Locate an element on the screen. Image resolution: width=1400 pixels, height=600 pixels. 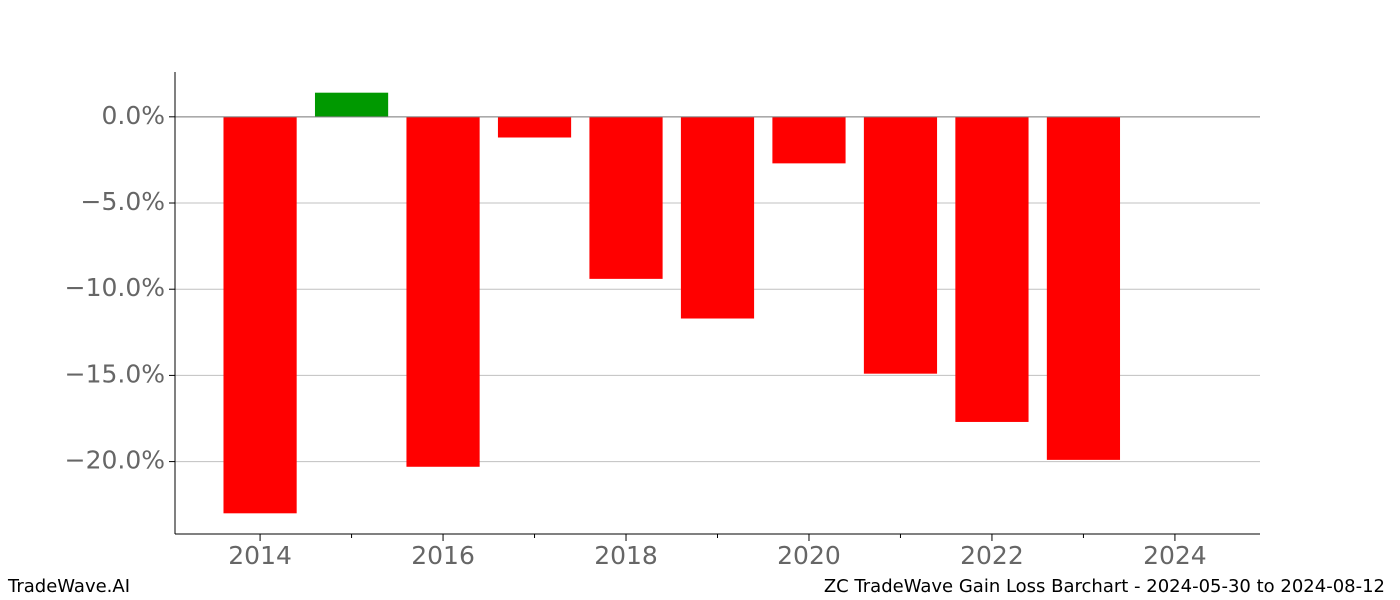
x-tick-label: 2022 is located at coordinates (992, 555).